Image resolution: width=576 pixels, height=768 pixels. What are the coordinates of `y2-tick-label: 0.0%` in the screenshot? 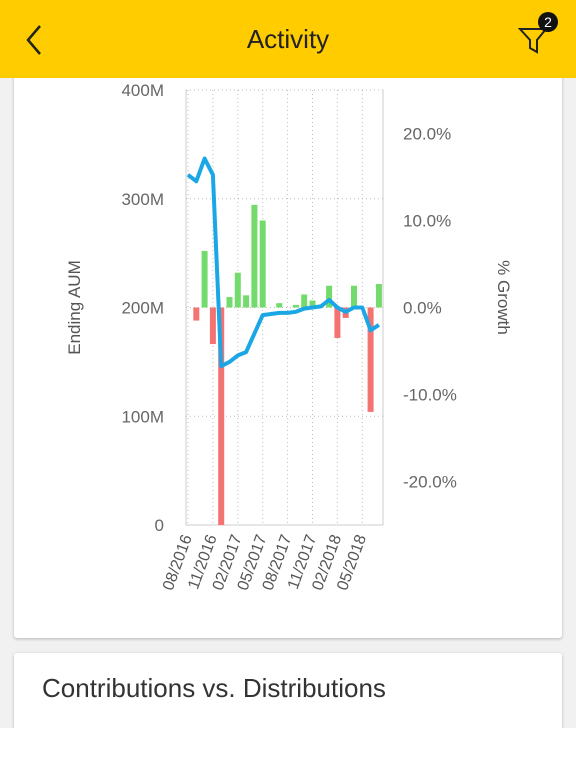 It's located at (422, 308).